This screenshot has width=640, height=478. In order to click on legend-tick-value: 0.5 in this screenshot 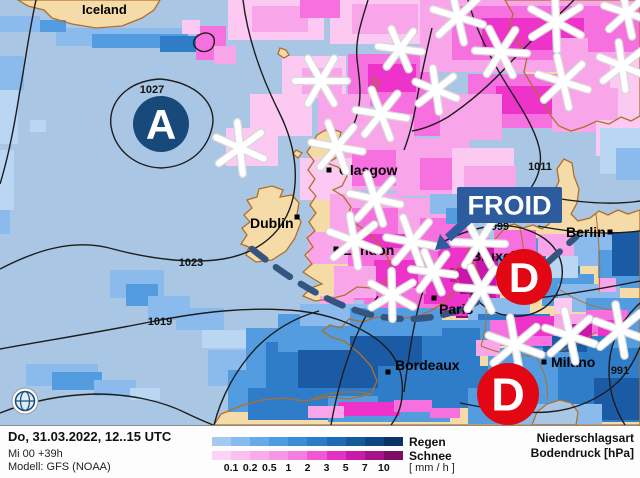, I will do `click(269, 468)`.